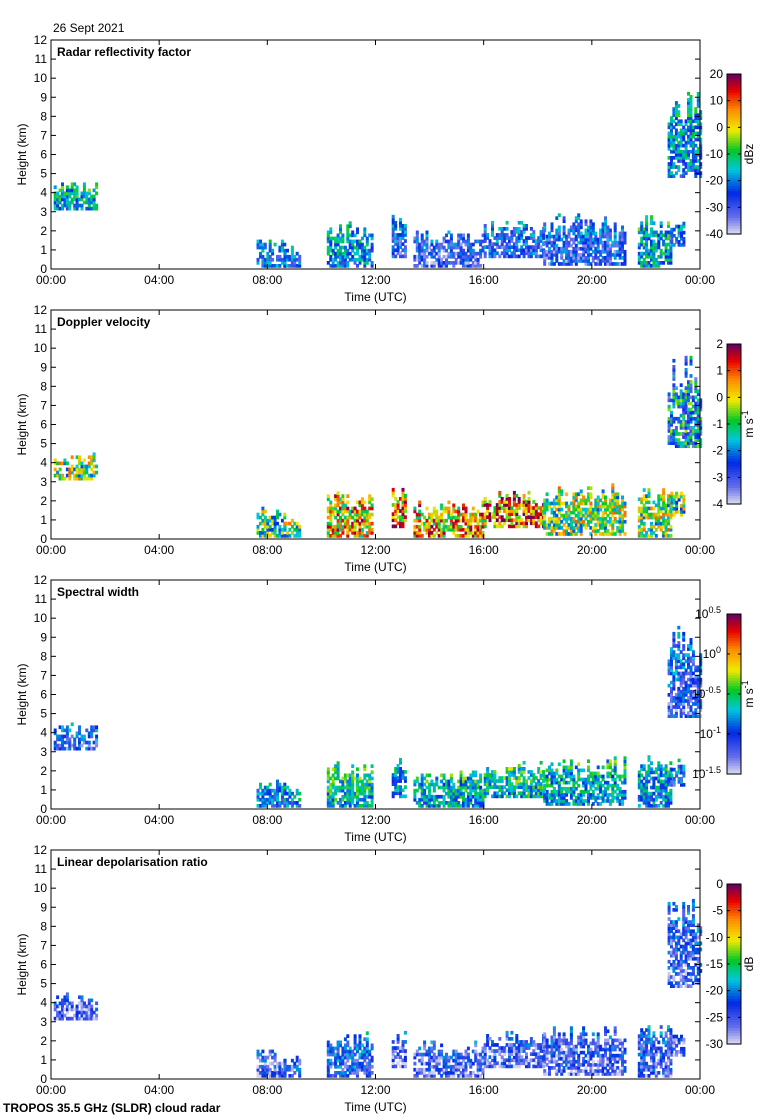  I want to click on y-tick-label: 12, so click(41, 40).